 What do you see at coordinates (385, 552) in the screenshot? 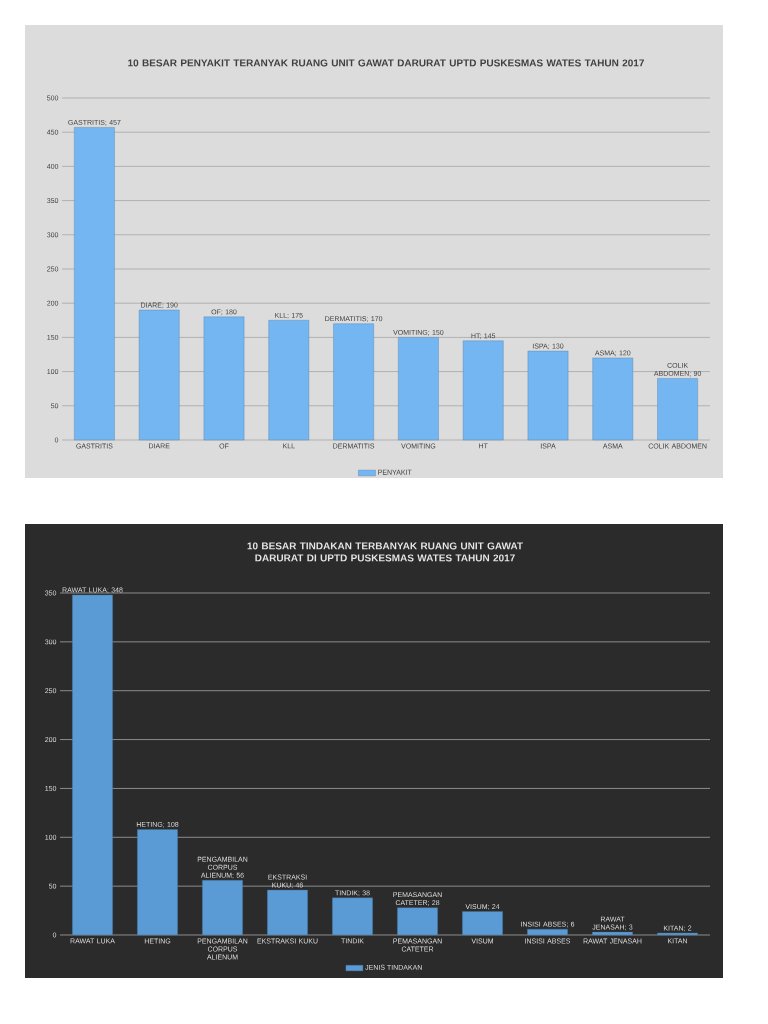
I see `chart-title: 10 BESAR TINDAKAN TERBANYAK RUANG UNIT GAWAT DARURAT DI UPTD PUSKESMAS WATES TAHUN 2017` at bounding box center [385, 552].